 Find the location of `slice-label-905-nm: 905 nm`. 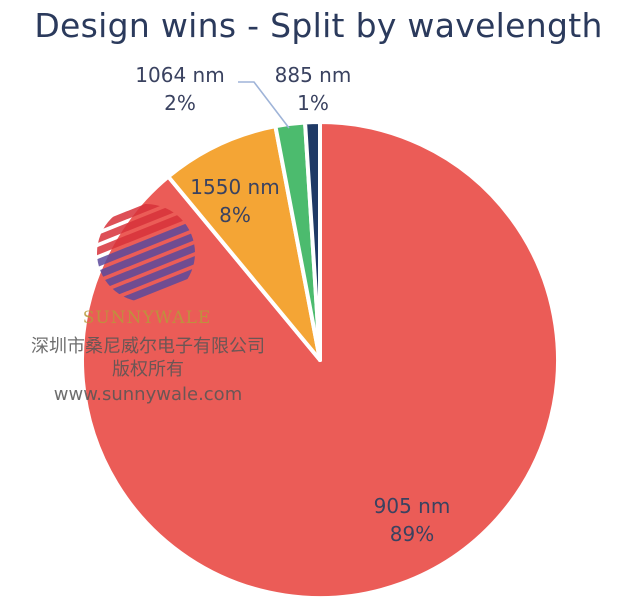

slice-label-905-nm: 905 nm is located at coordinates (412, 506).